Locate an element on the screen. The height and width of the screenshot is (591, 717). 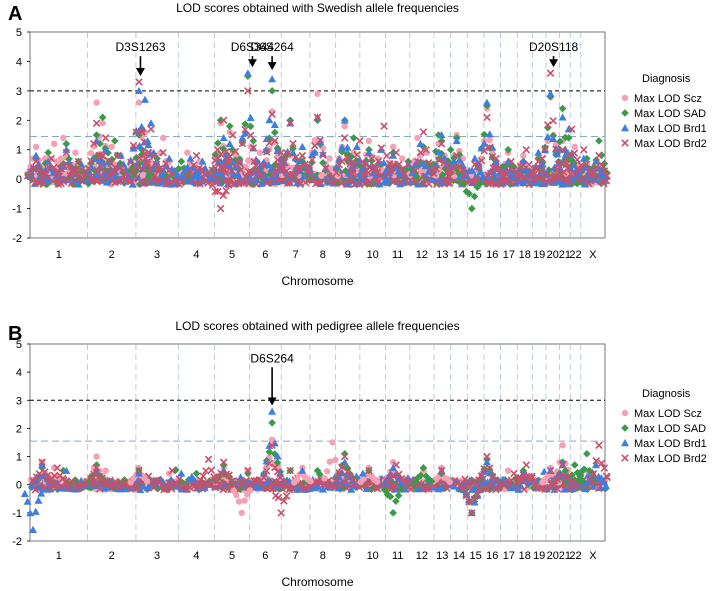
y-tick-label: 0 is located at coordinates (19, 180).